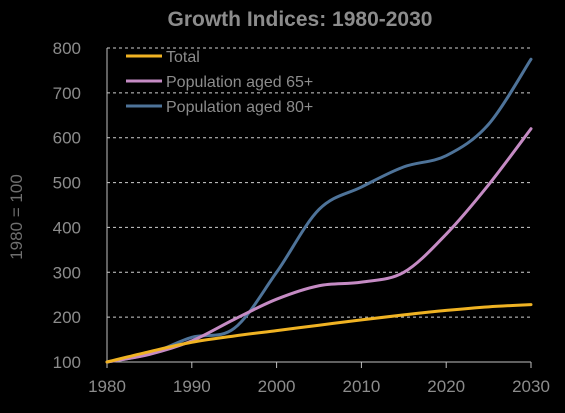 The width and height of the screenshot is (565, 413). I want to click on x-tick-label: 1990, so click(192, 386).